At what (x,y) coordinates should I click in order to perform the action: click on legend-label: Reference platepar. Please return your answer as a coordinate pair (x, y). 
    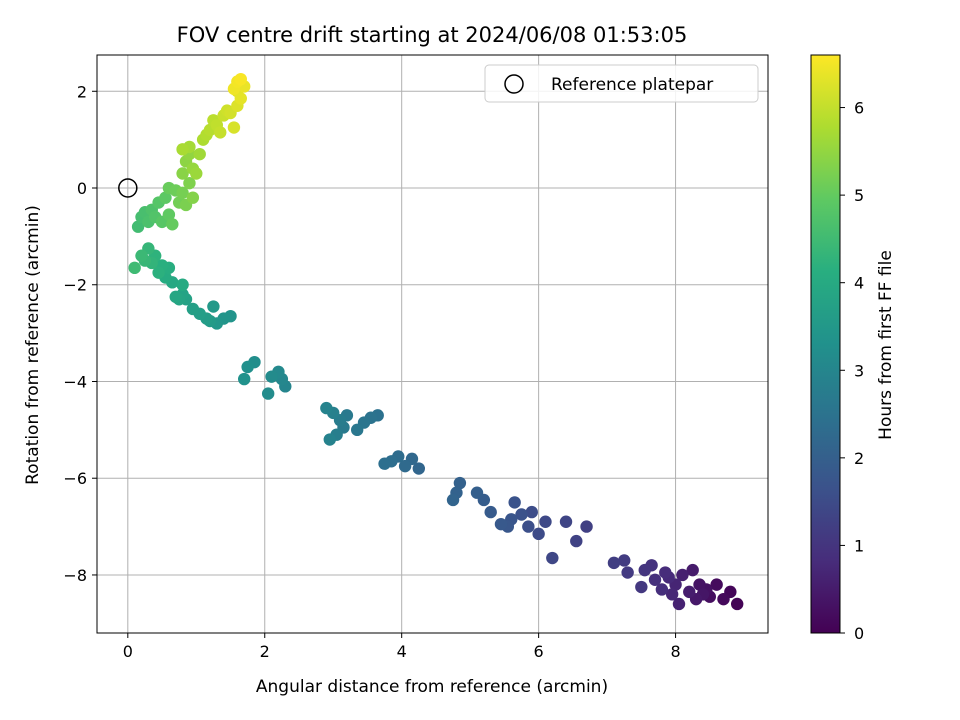
    Looking at the image, I should click on (632, 85).